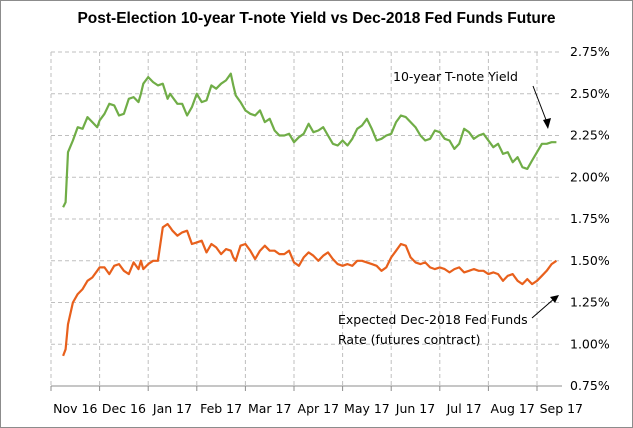 The height and width of the screenshot is (428, 633). What do you see at coordinates (590, 135) in the screenshot?
I see `y-tick-label: 2.25%` at bounding box center [590, 135].